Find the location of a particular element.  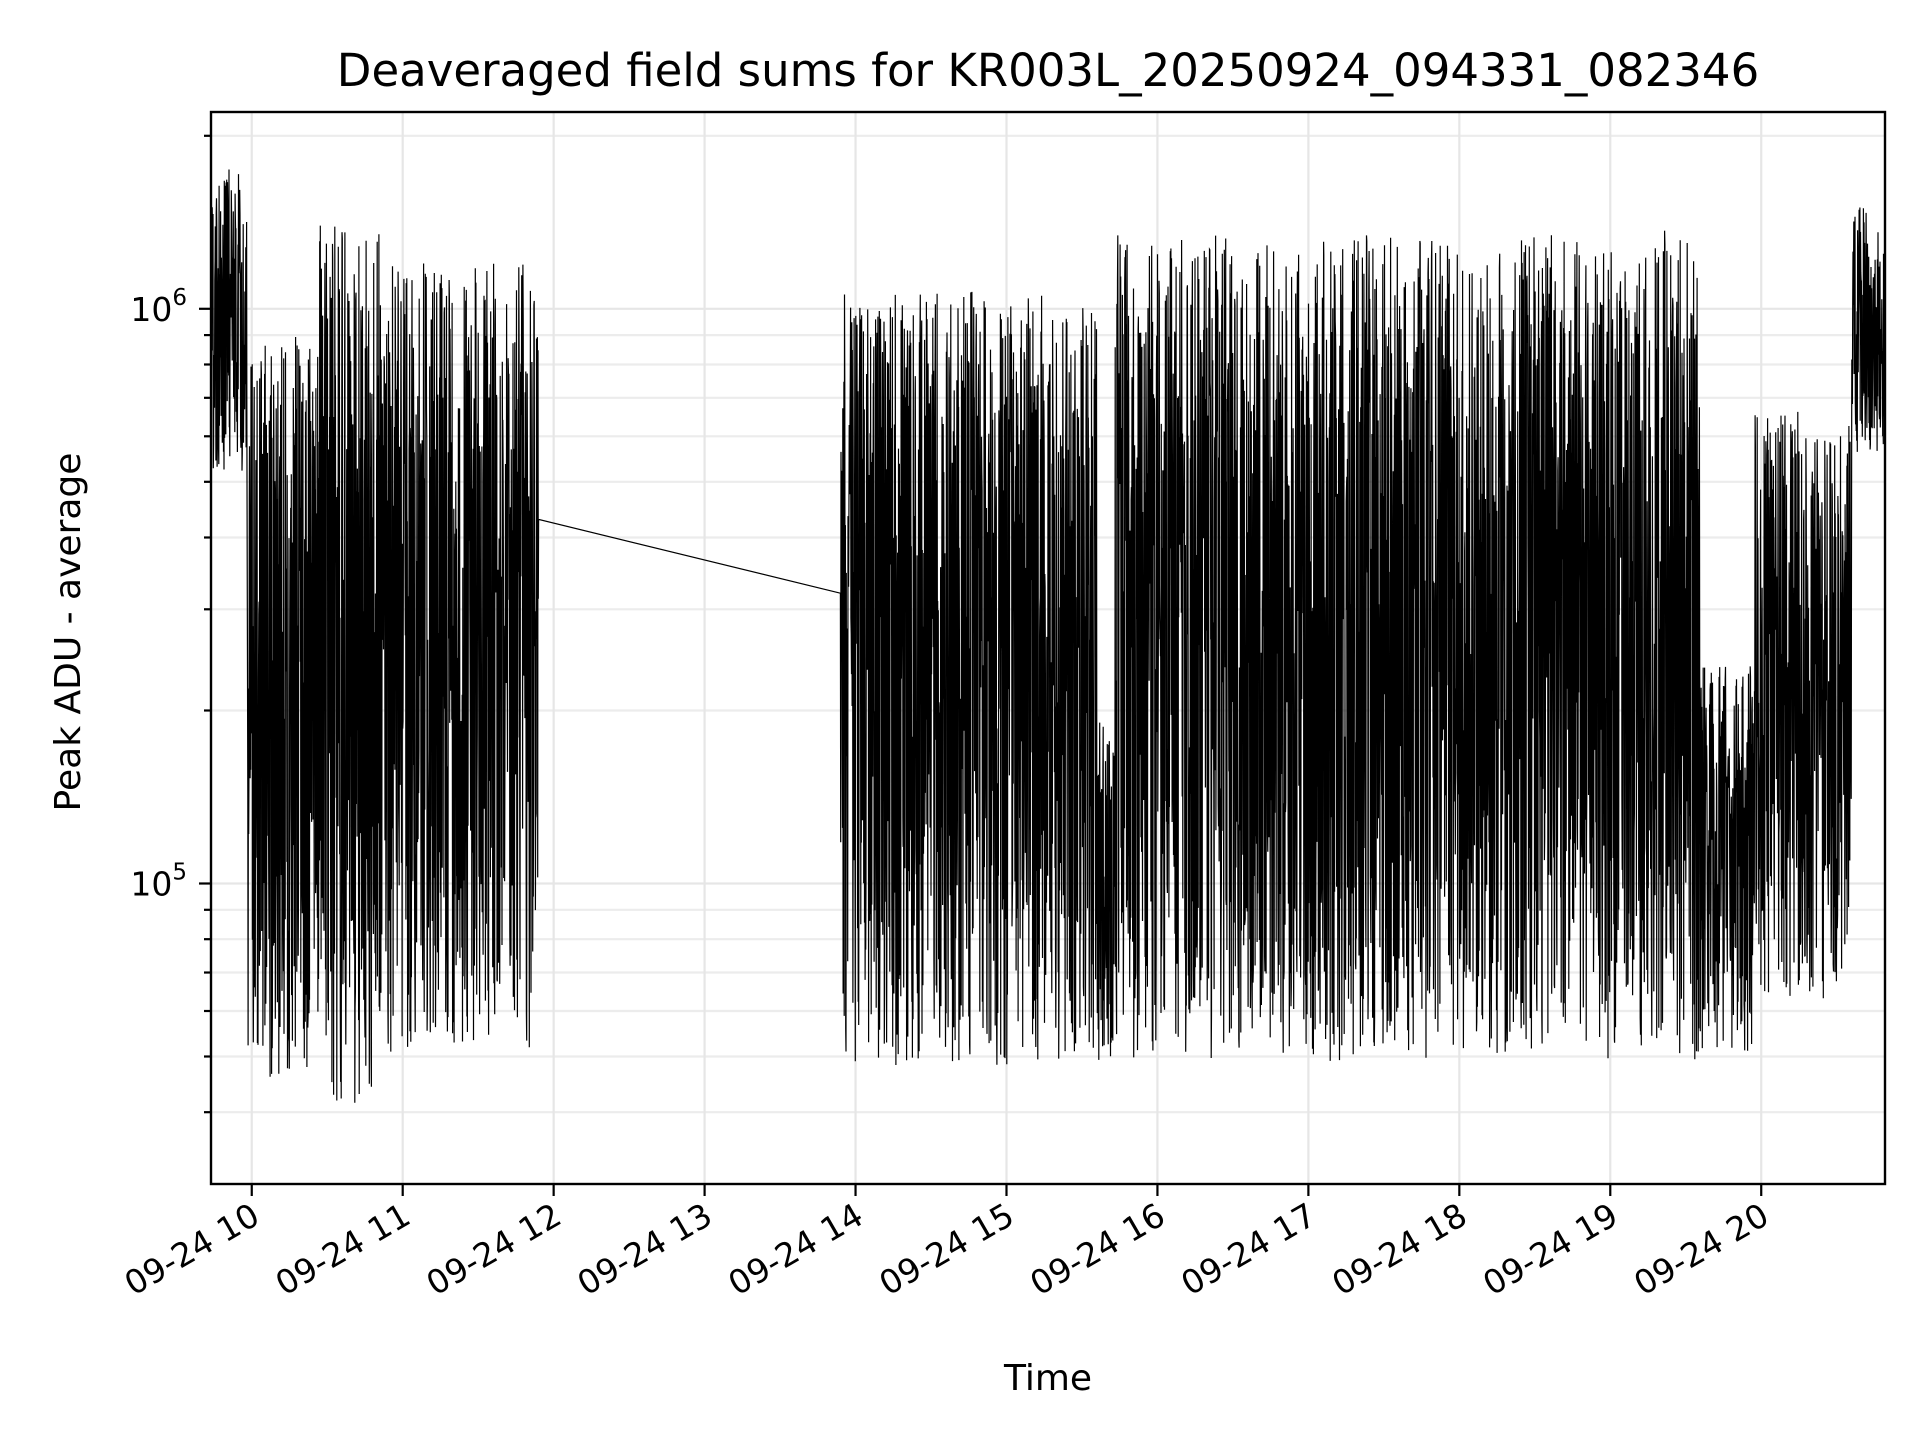

x-tick-label-9: 09-24 19 is located at coordinates (1550, 1249).